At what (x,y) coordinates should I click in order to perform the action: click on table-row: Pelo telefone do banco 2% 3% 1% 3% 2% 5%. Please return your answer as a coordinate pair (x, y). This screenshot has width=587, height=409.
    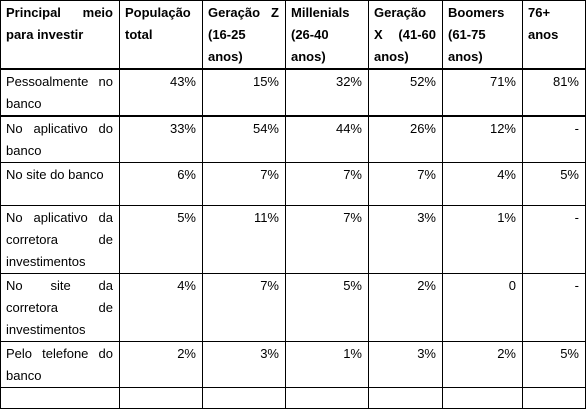
    Looking at the image, I should click on (293, 364).